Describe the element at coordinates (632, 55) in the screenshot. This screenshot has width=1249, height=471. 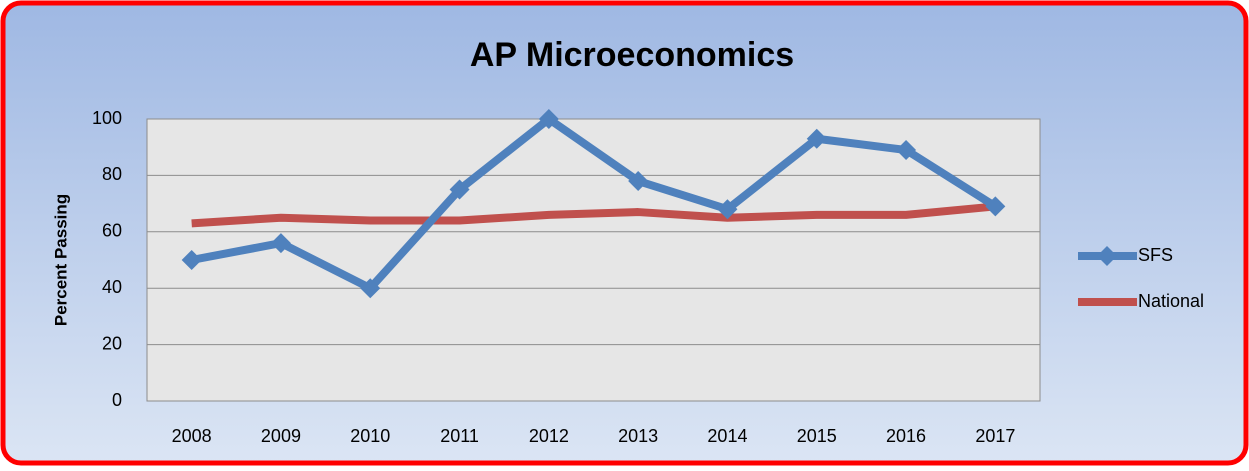
I see `chart-title: AP Microeconomics` at that location.